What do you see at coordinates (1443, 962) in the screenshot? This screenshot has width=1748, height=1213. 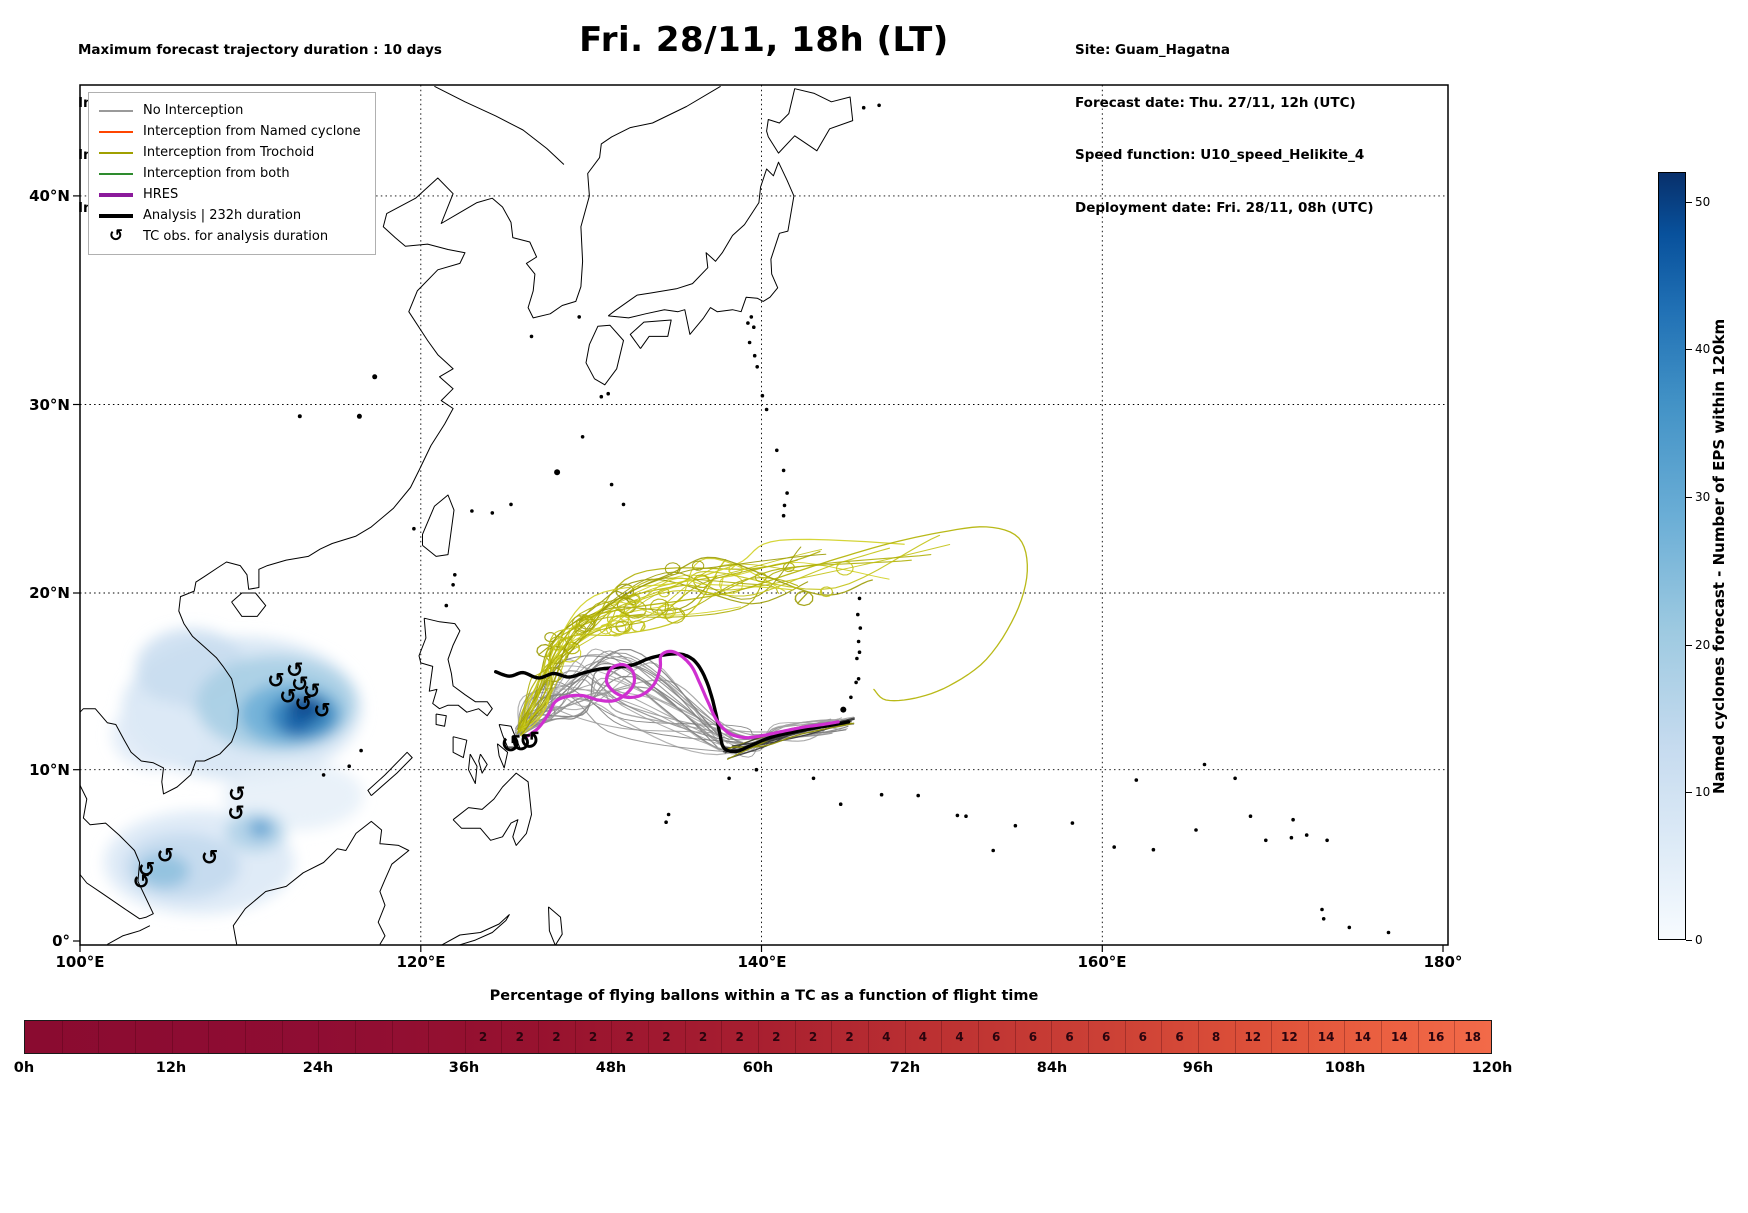 I see `x-axis-tick-label: 180°` at bounding box center [1443, 962].